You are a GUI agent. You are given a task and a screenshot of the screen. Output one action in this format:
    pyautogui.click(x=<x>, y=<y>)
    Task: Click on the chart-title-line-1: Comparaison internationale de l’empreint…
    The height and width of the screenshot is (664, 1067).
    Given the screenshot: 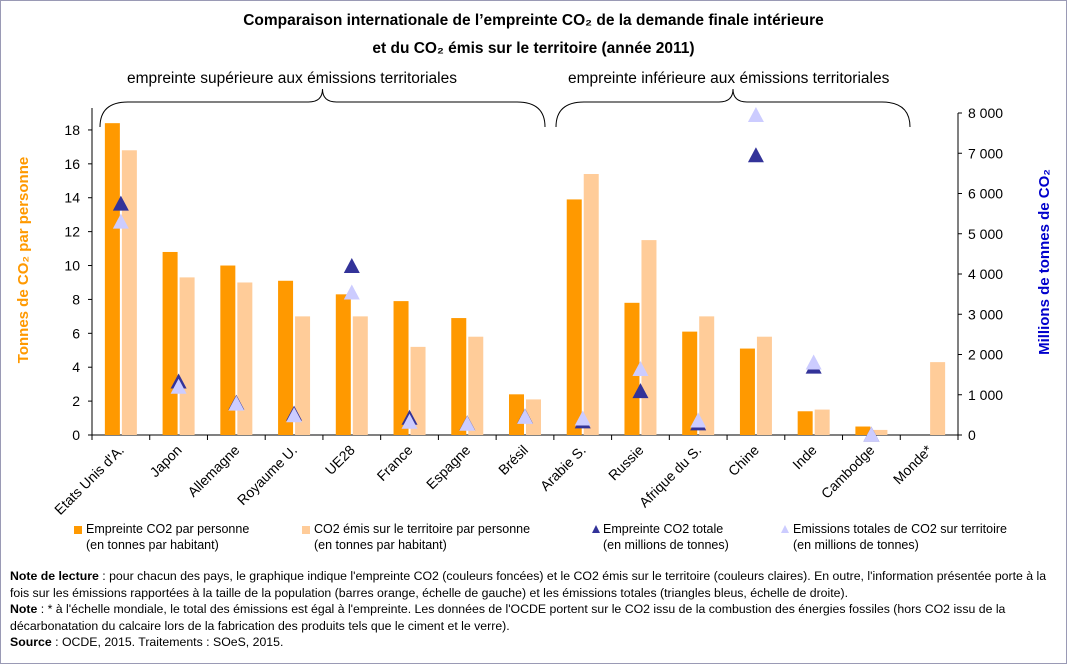 What is the action you would take?
    pyautogui.click(x=533, y=20)
    